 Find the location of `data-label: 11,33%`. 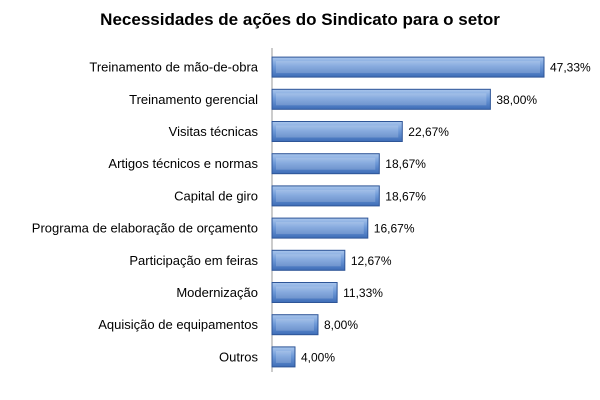

data-label: 11,33% is located at coordinates (363, 293).